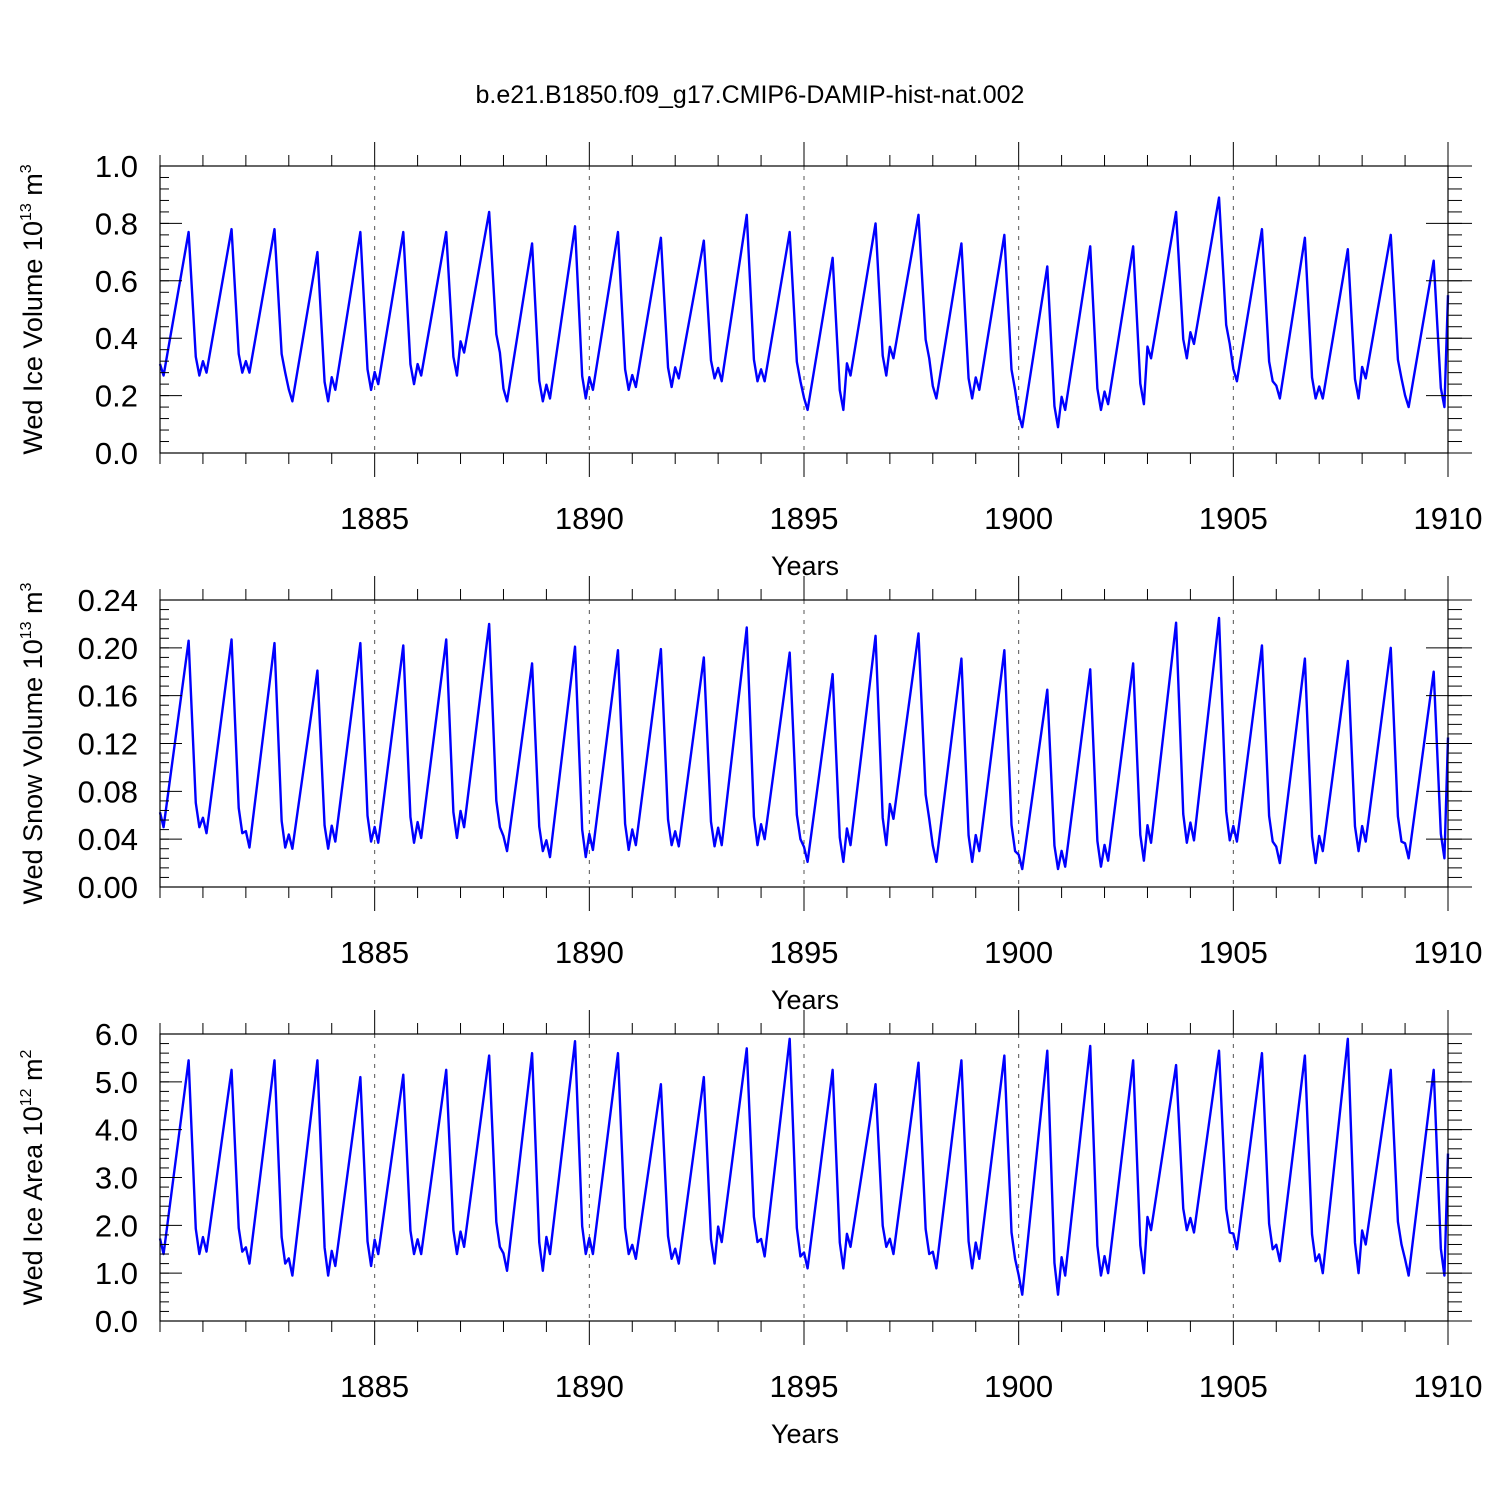 This screenshot has width=1500, height=1500. I want to click on y-tick-label: 0.20, so click(108, 648).